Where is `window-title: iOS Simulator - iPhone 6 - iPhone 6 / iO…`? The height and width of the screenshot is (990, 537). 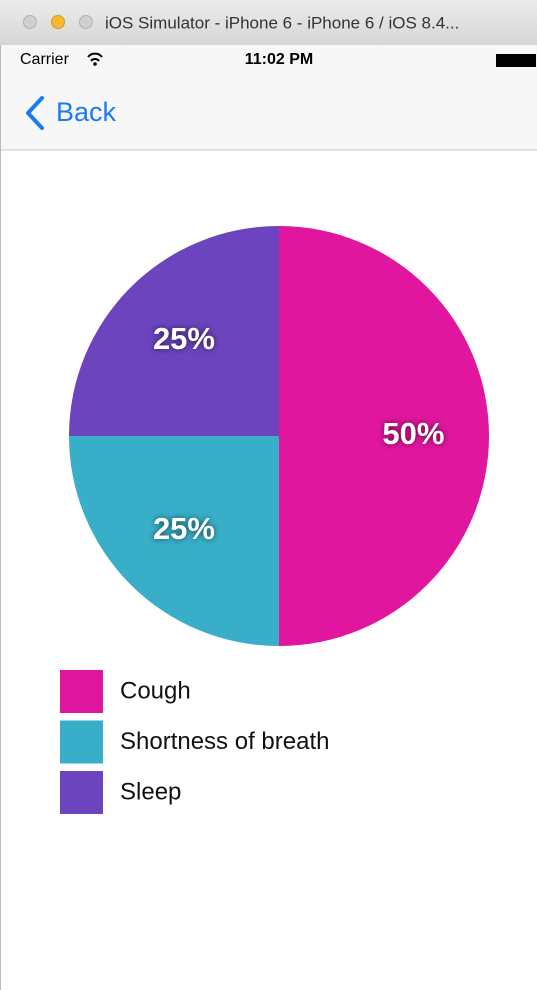
window-title: iOS Simulator - iPhone 6 - iPhone 6 / iO… is located at coordinates (282, 22).